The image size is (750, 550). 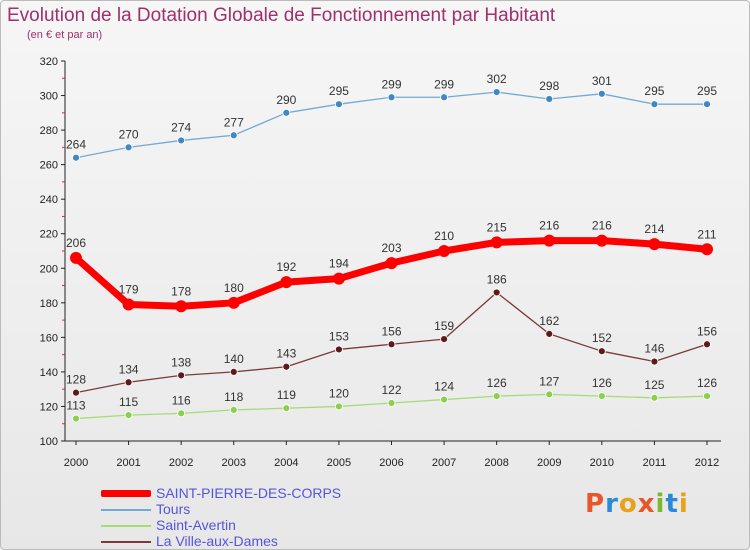 I want to click on legend-label-la-ville-aux-dames: La Ville-aux-Dames, so click(x=217, y=541).